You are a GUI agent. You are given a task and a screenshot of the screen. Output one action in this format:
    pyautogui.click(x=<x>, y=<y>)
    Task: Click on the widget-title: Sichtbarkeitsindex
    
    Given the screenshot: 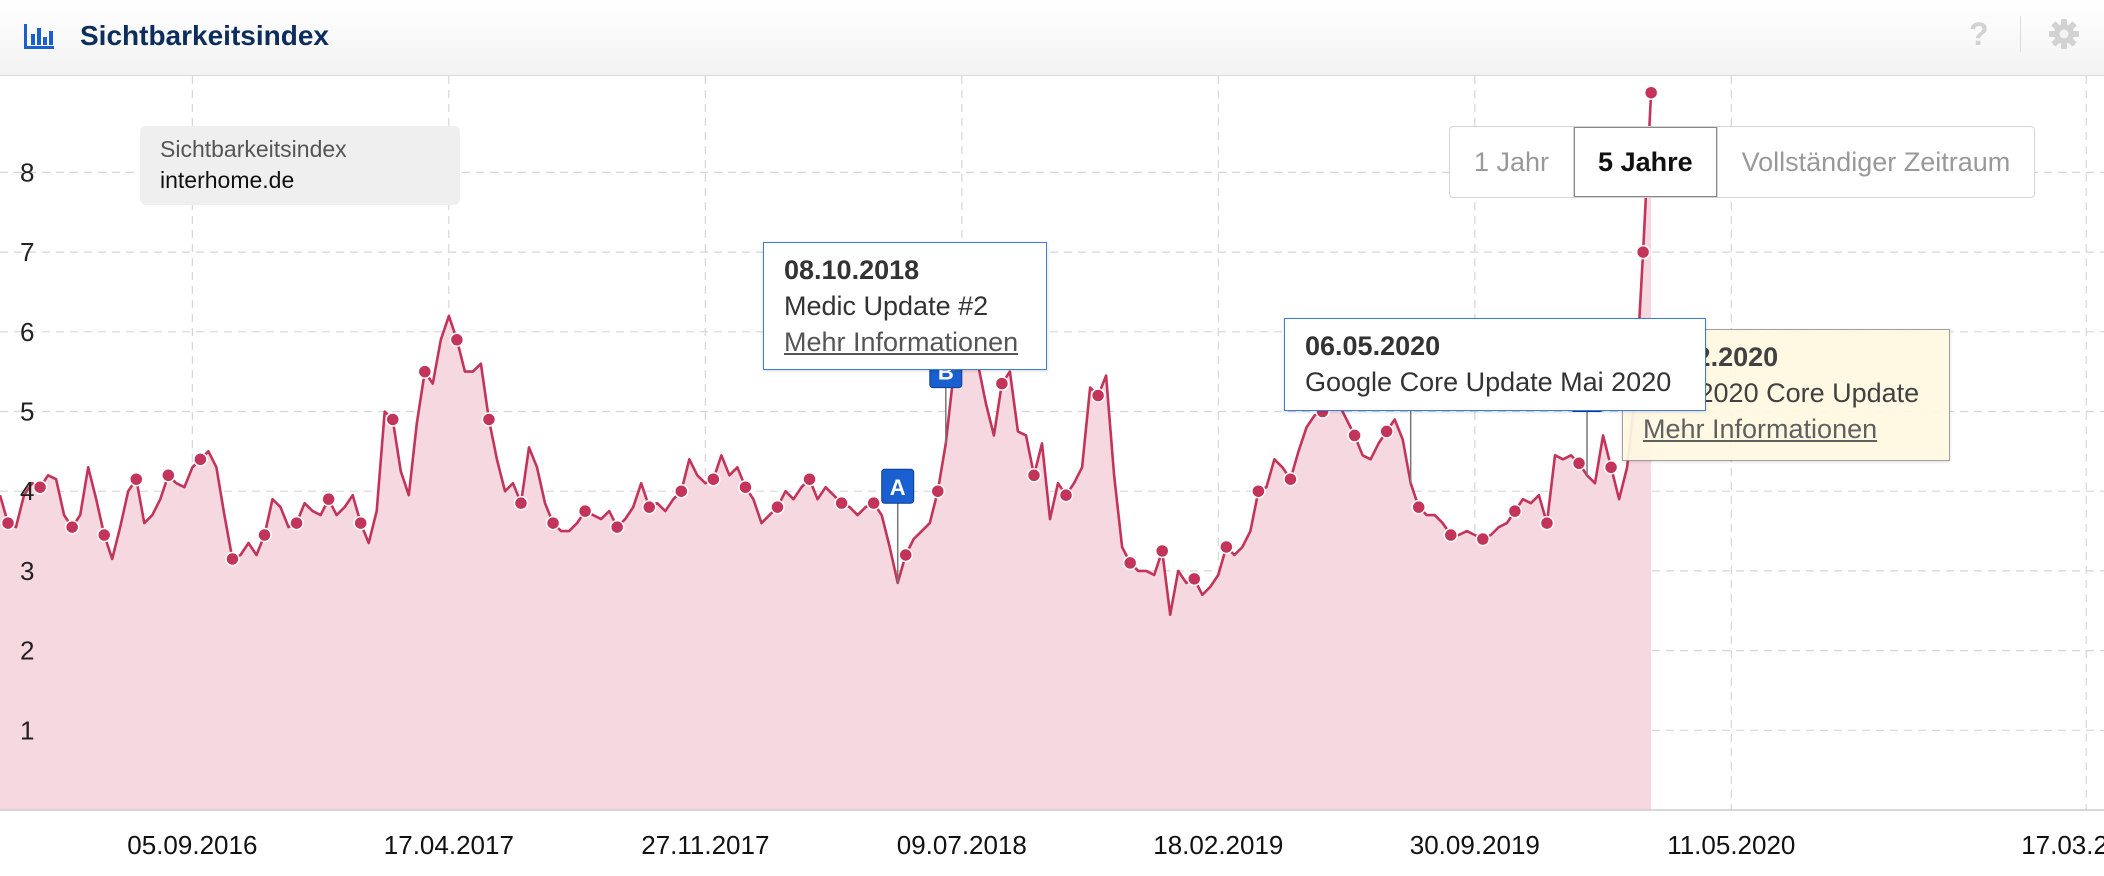 What is the action you would take?
    pyautogui.click(x=204, y=35)
    